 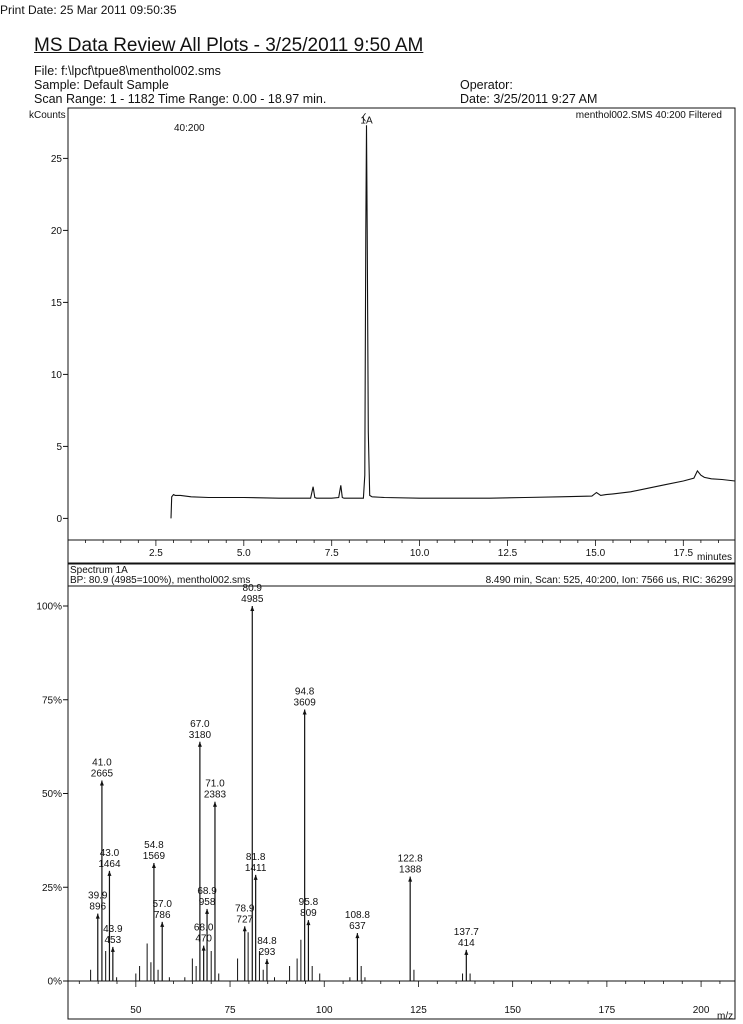 I want to click on spectrum-peak-abundance-label: 809, so click(x=308, y=913).